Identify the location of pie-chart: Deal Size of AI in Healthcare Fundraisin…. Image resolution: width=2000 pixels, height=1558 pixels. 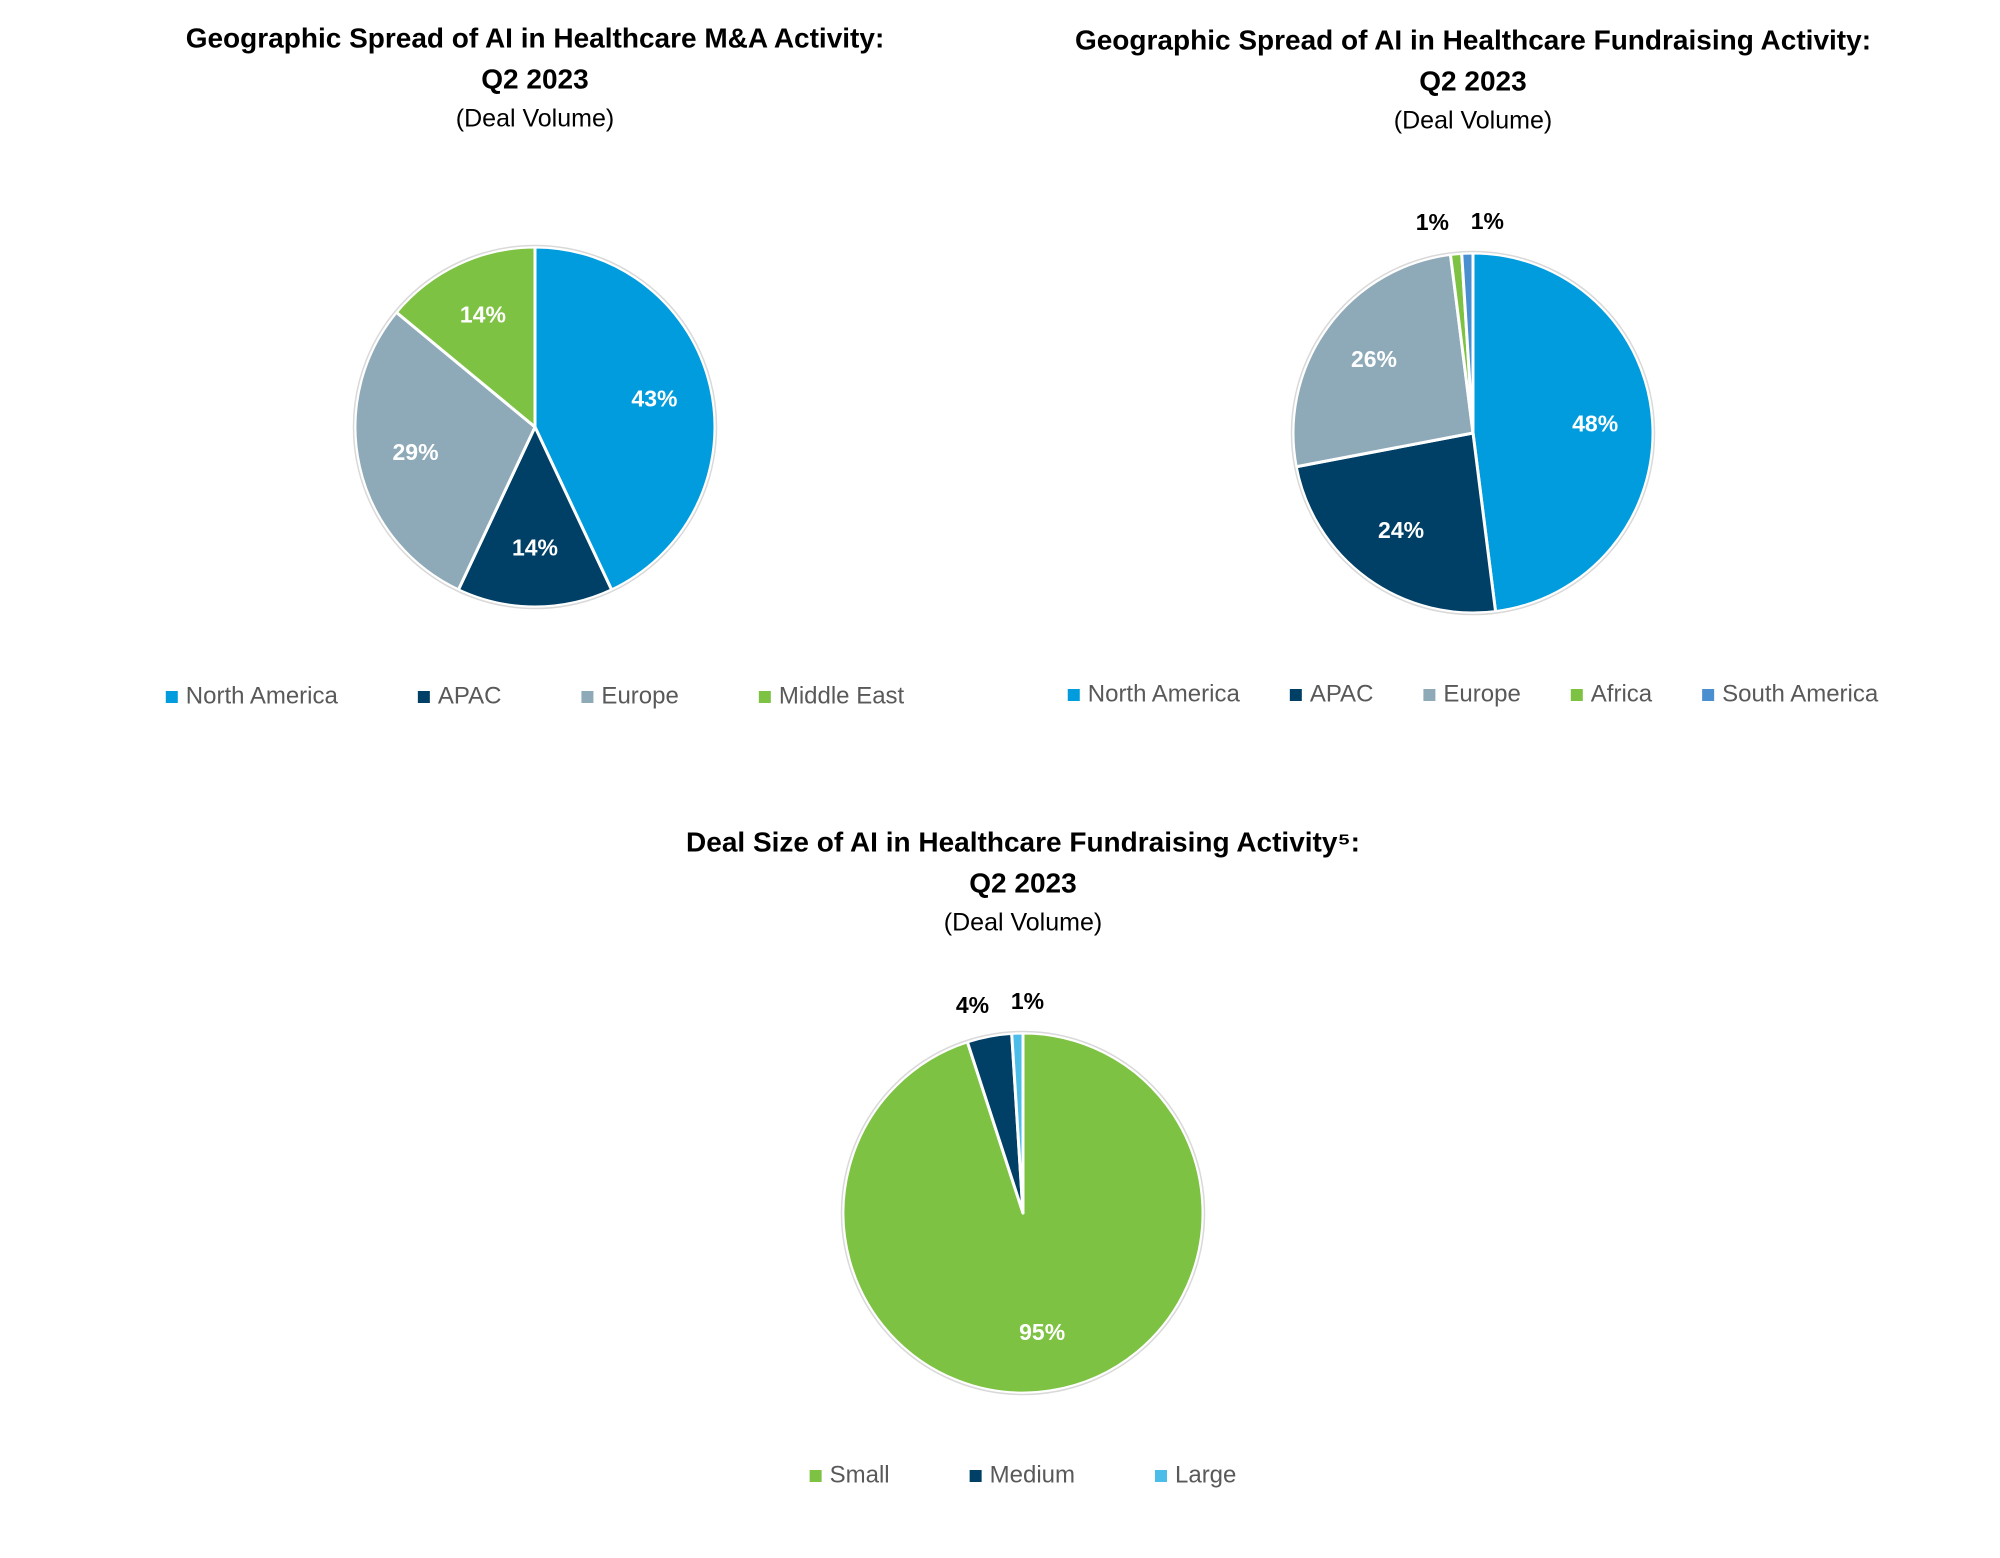
(1023, 1157).